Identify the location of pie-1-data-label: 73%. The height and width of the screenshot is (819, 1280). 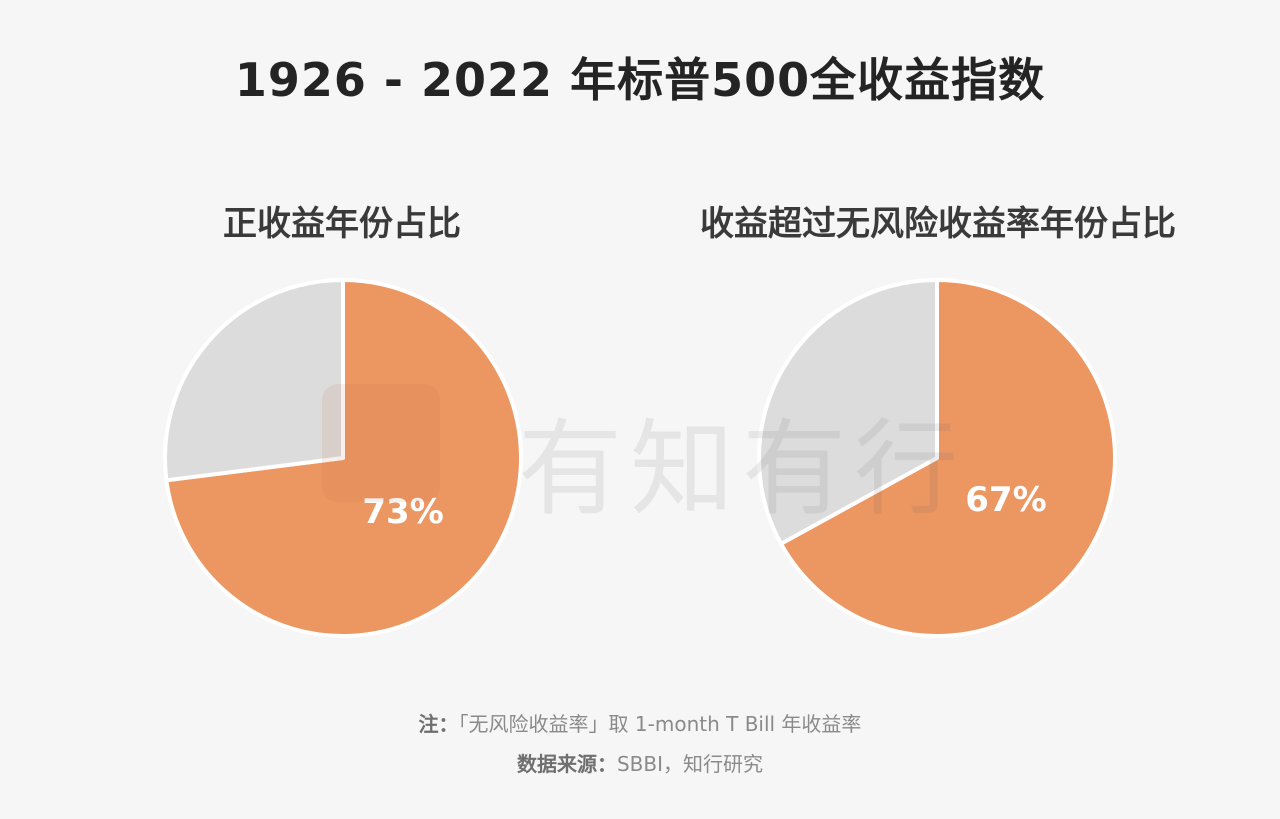
(402, 512).